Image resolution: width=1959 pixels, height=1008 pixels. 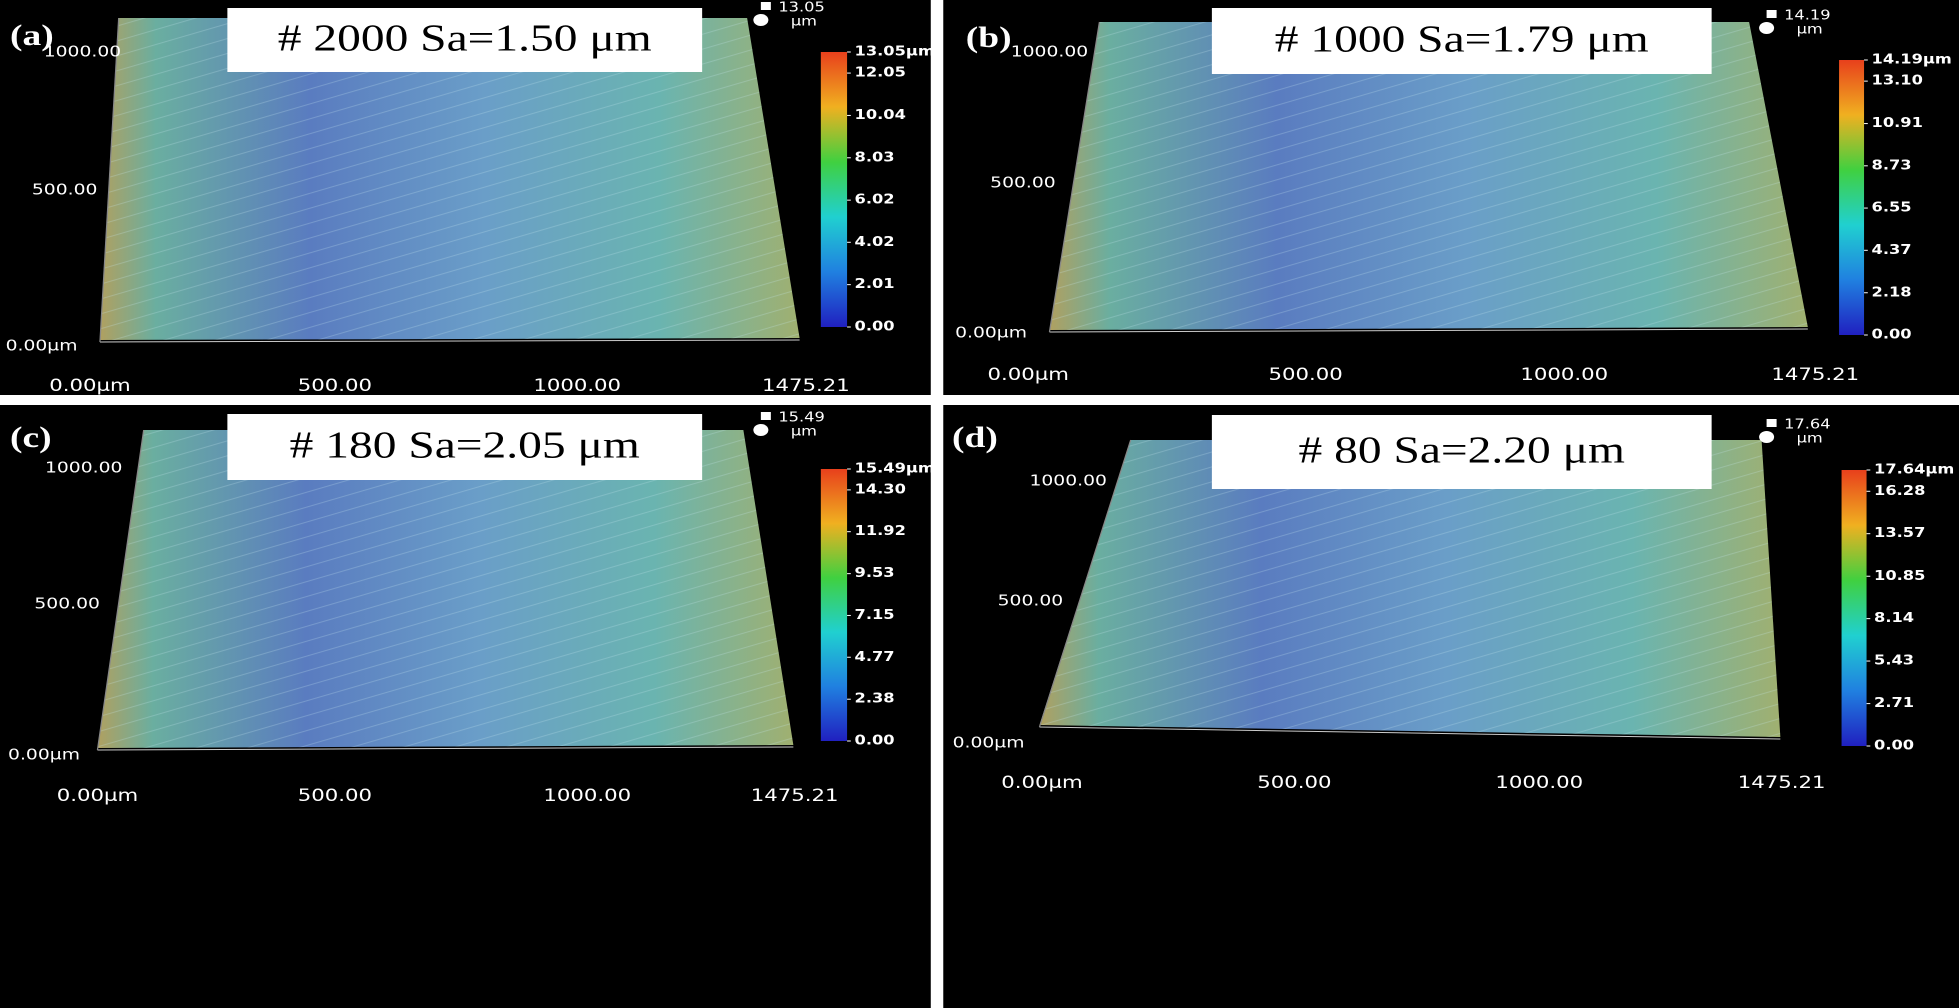 I want to click on colorbar-label: 8.14, so click(x=1894, y=618).